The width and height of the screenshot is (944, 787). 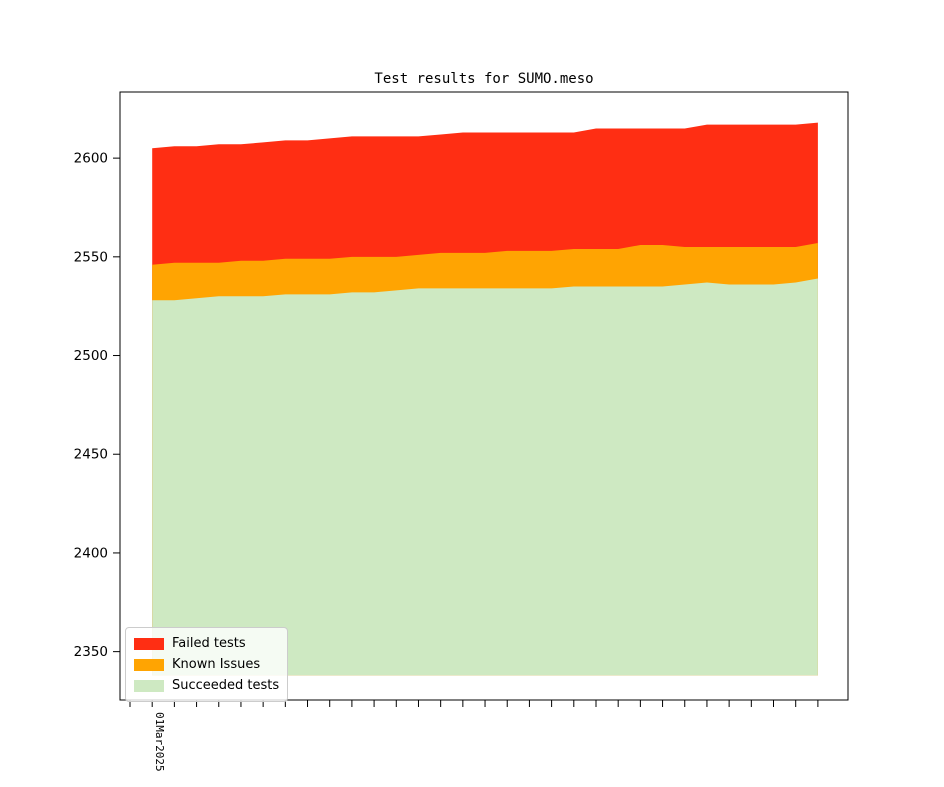 I want to click on legend-item-known-issues: Known Issues, so click(x=206, y=664).